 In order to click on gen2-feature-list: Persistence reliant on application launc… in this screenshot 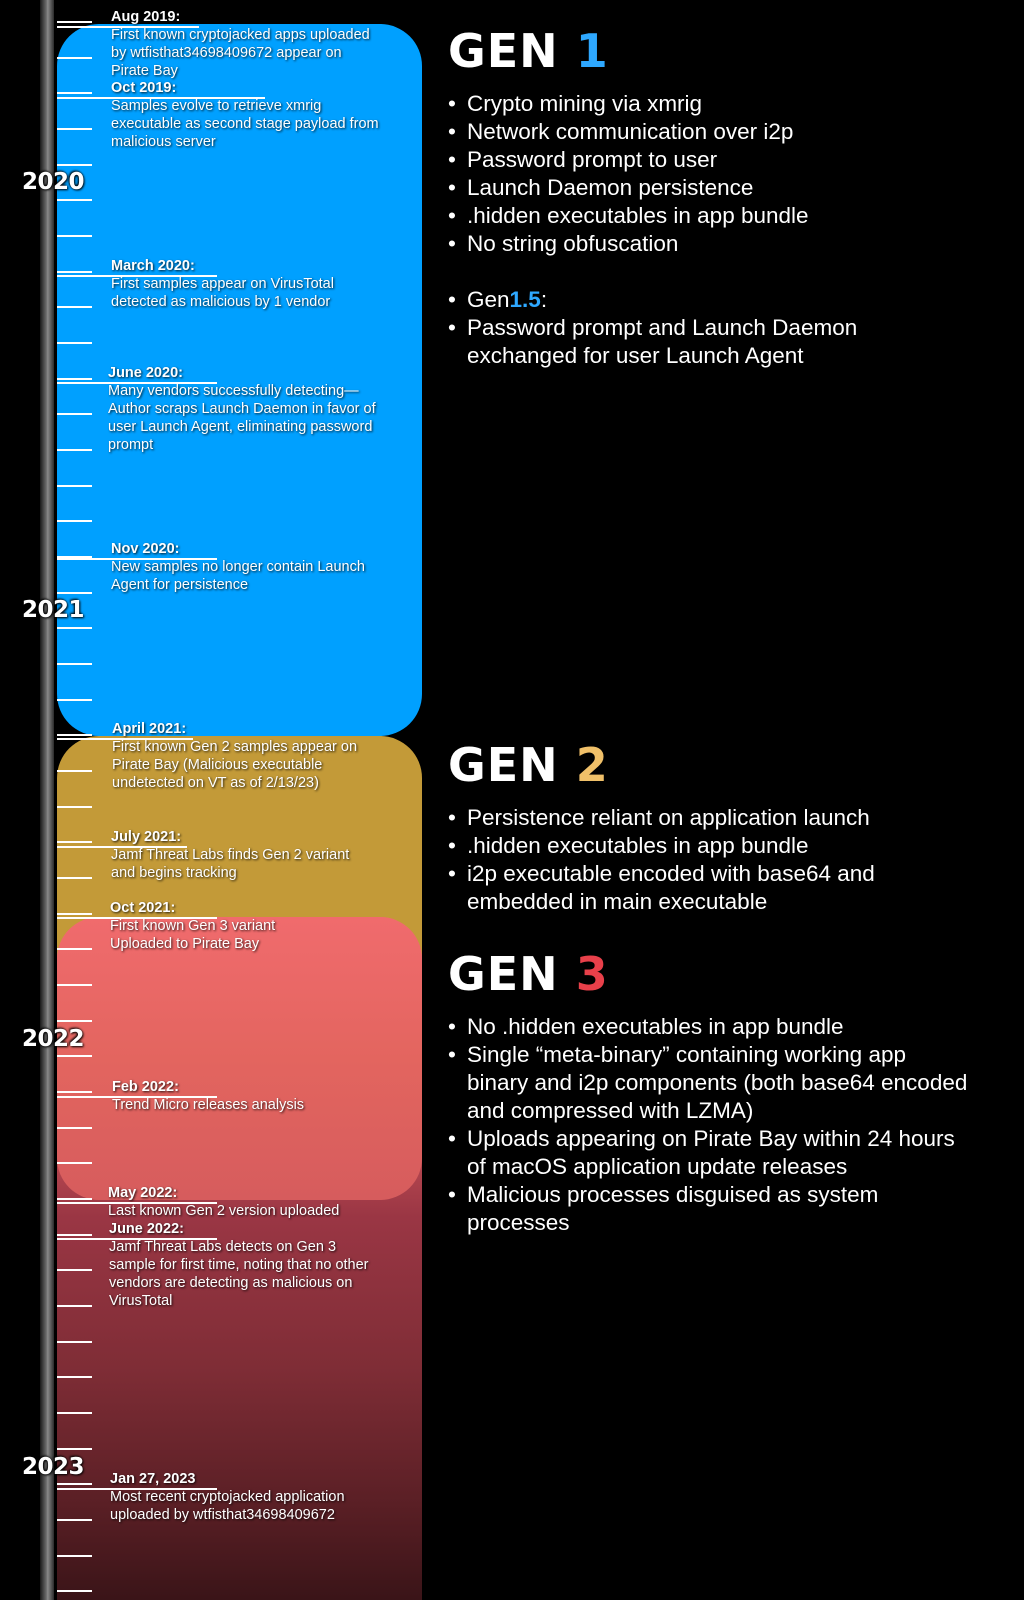, I will do `click(708, 860)`.